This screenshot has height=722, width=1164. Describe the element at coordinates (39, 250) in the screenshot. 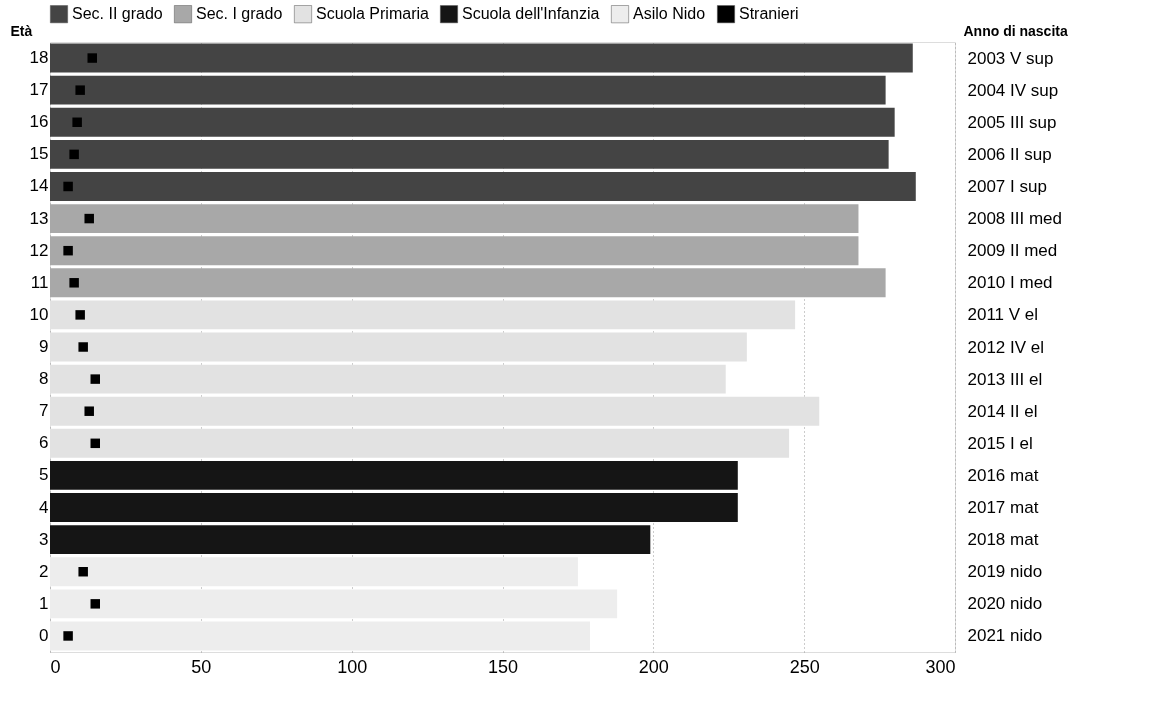

I see `y-tick-label: 12` at that location.